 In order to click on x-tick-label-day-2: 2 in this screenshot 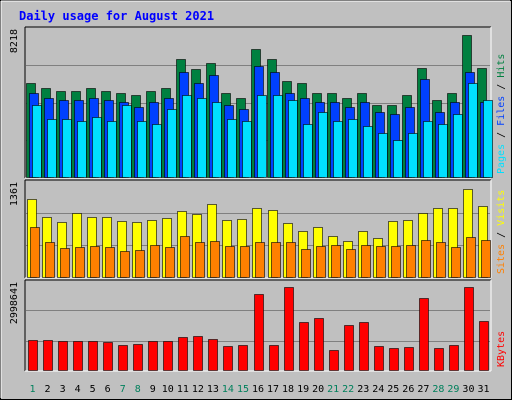, I will do `click(48, 389)`.